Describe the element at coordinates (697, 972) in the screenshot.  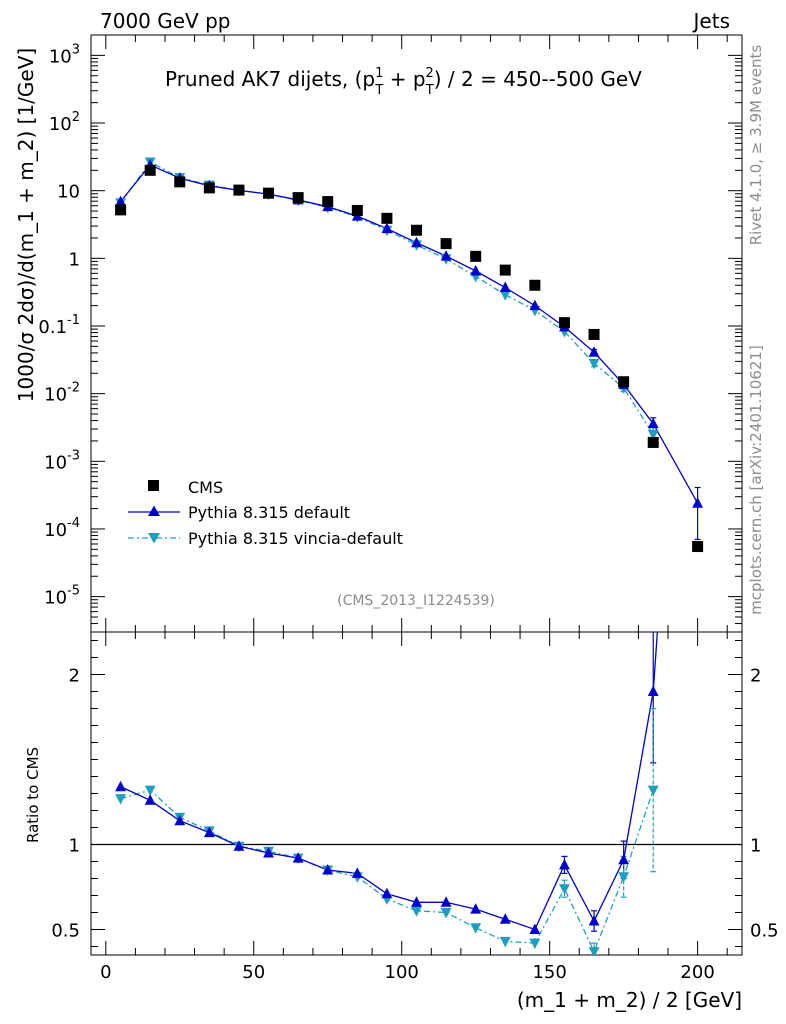
I see `x-tick-label: 200` at that location.